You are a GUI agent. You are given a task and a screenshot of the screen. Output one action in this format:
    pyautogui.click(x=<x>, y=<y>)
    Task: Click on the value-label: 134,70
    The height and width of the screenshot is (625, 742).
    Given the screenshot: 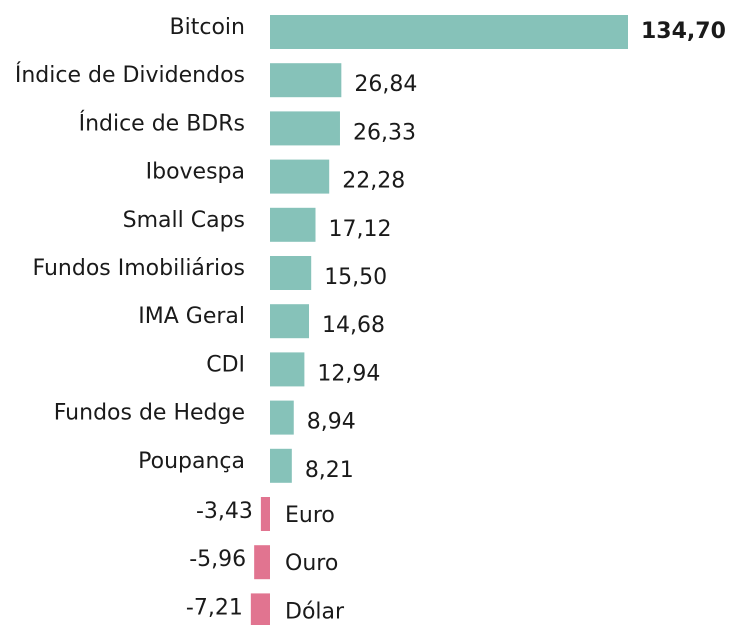 What is the action you would take?
    pyautogui.click(x=683, y=31)
    